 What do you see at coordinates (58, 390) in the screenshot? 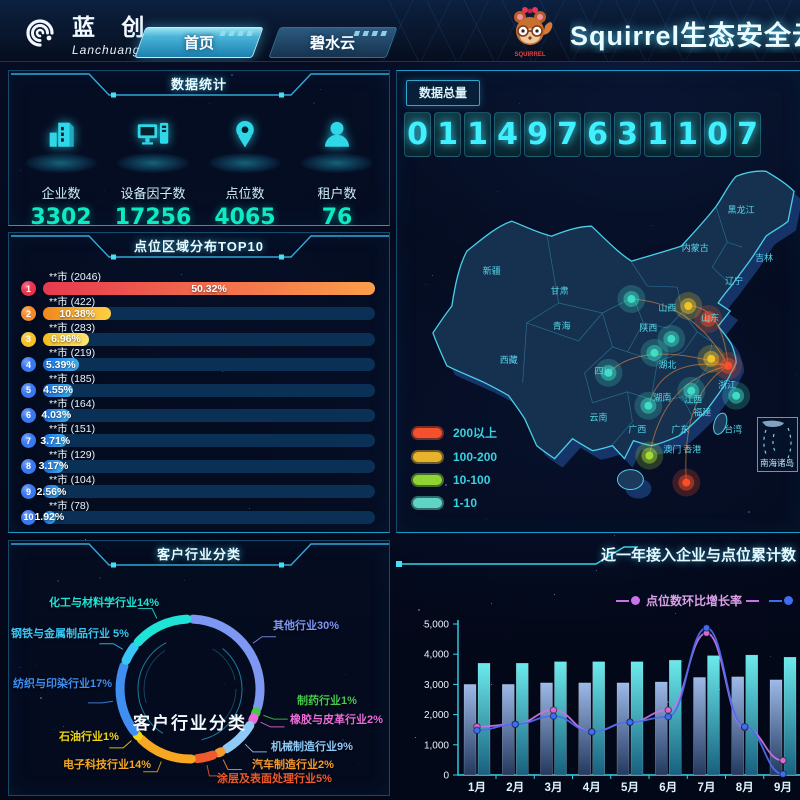
I see `top10-bar-fill: 4.55%` at bounding box center [58, 390].